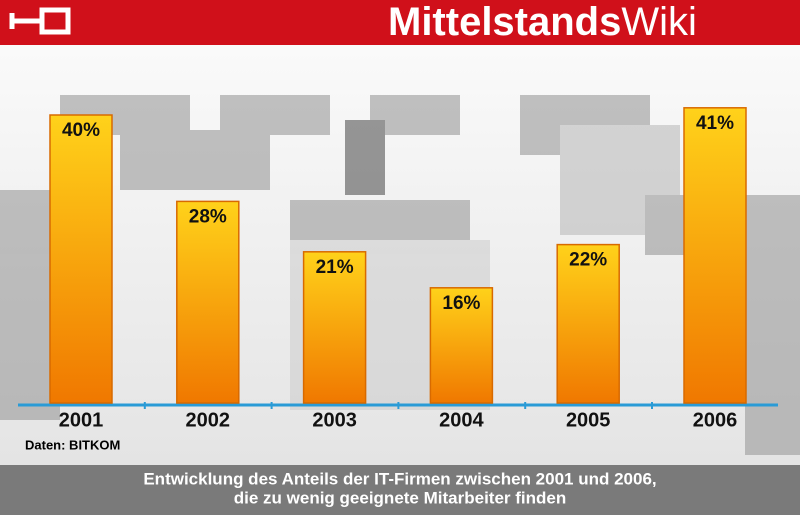  Describe the element at coordinates (40, 21) in the screenshot. I see `logo-icon` at that location.